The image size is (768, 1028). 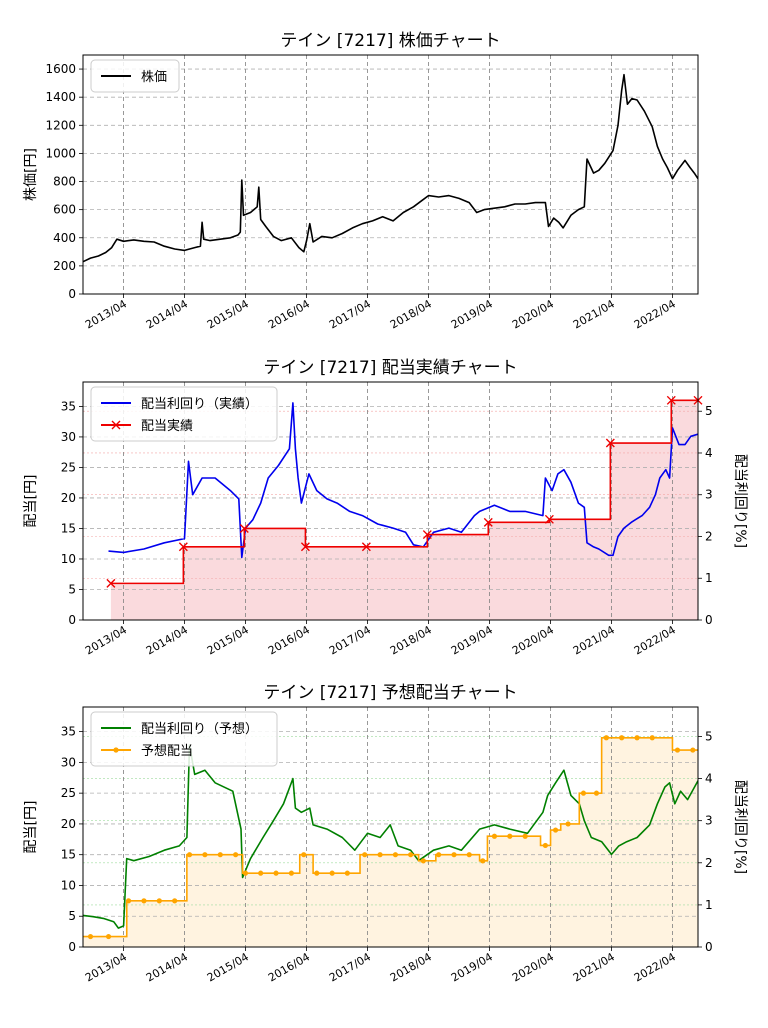 I want to click on chart-title: テイン [7217] 配当実績チャート, so click(x=390, y=368).